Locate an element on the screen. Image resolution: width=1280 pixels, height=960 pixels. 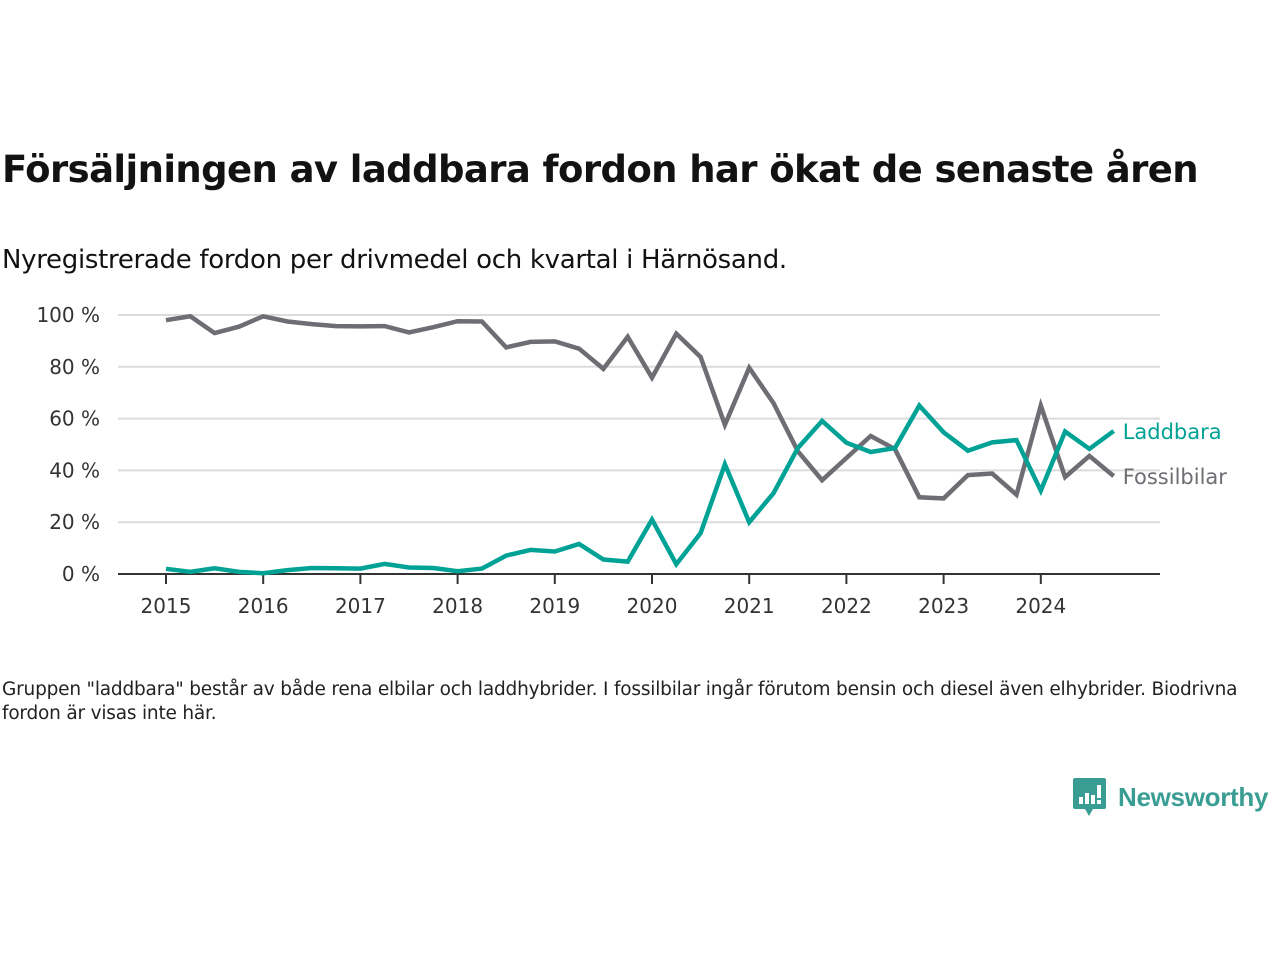
y-tick-label: 40 % is located at coordinates (74, 470).